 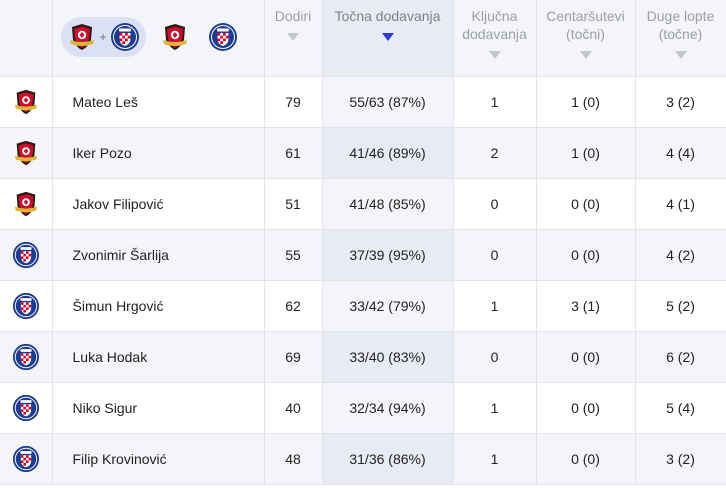 What do you see at coordinates (388, 204) in the screenshot?
I see `passes-value: 41/48 (85%)` at bounding box center [388, 204].